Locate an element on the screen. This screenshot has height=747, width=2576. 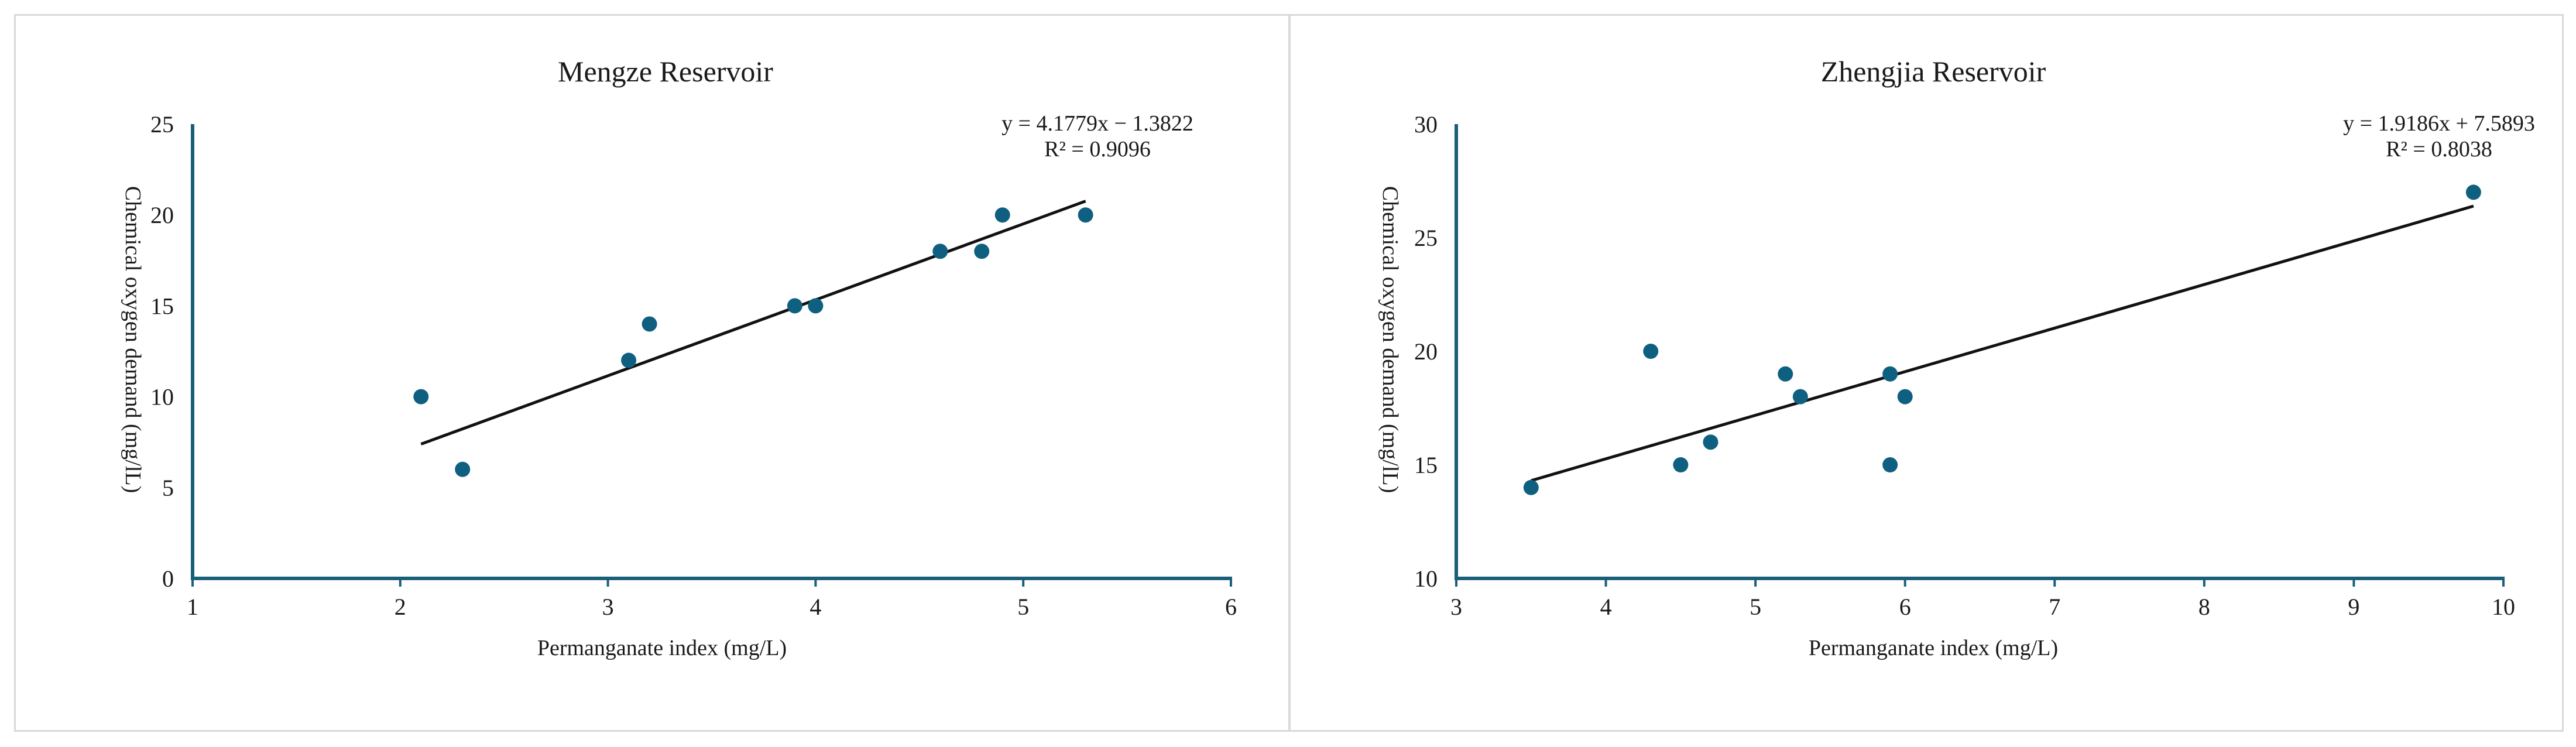
x-tick-label: 7 is located at coordinates (2054, 607).